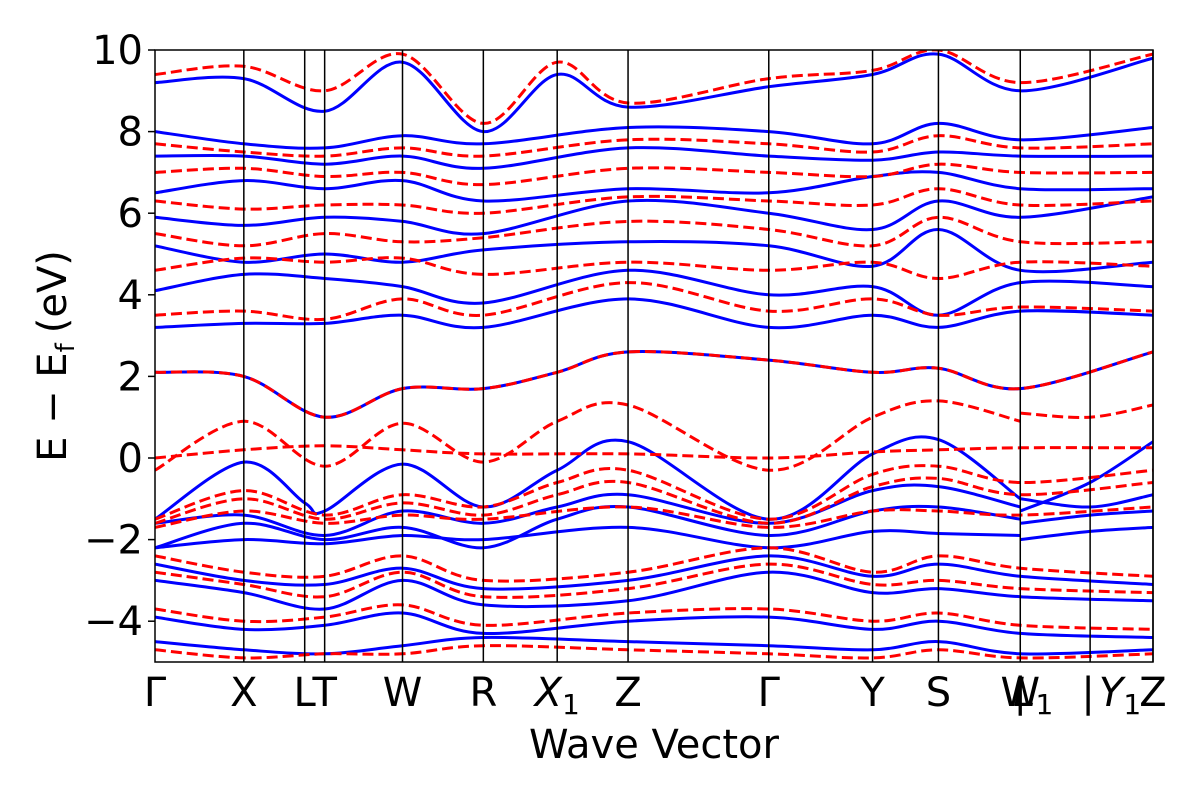 The image size is (1200, 800). Describe the element at coordinates (938, 693) in the screenshot. I see `kpoint-label: S` at that location.